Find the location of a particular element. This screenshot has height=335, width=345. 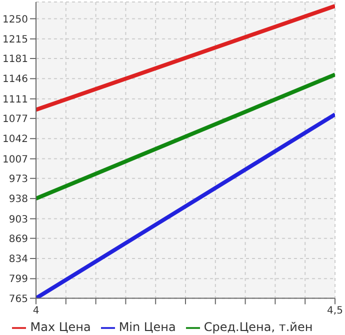

y-tick-label: 973 is located at coordinates (18, 179).